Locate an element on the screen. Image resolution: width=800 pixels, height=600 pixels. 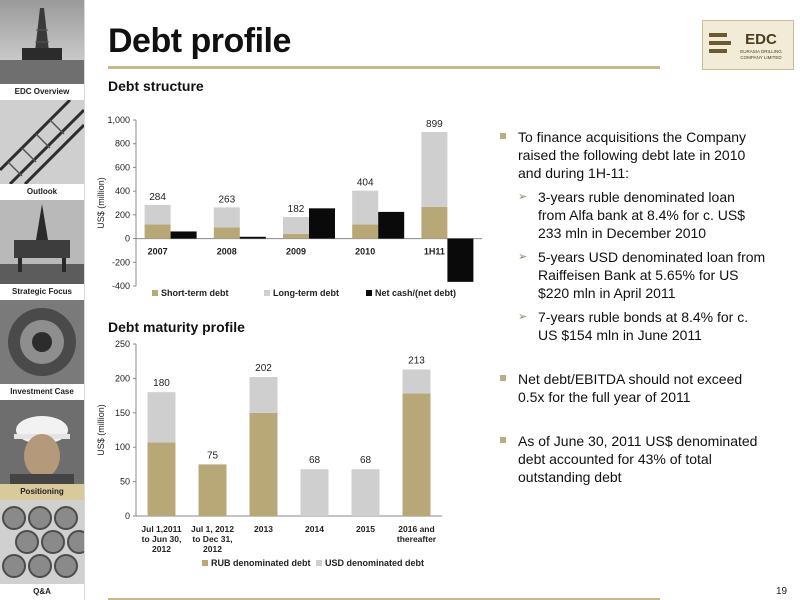
y-tick-label: 400 is located at coordinates (122, 191).